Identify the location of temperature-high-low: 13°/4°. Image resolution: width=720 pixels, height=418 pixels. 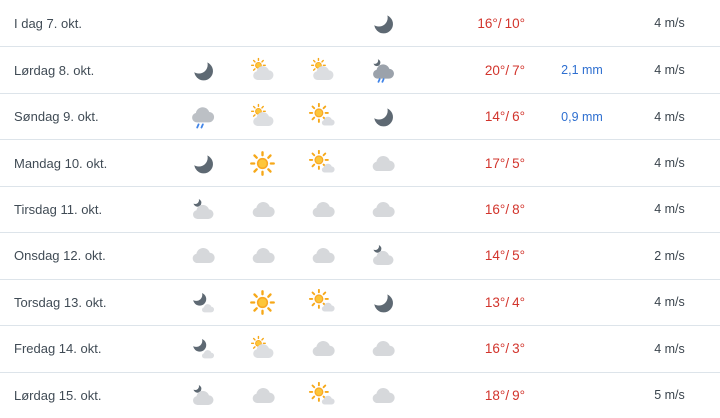
(506, 302).